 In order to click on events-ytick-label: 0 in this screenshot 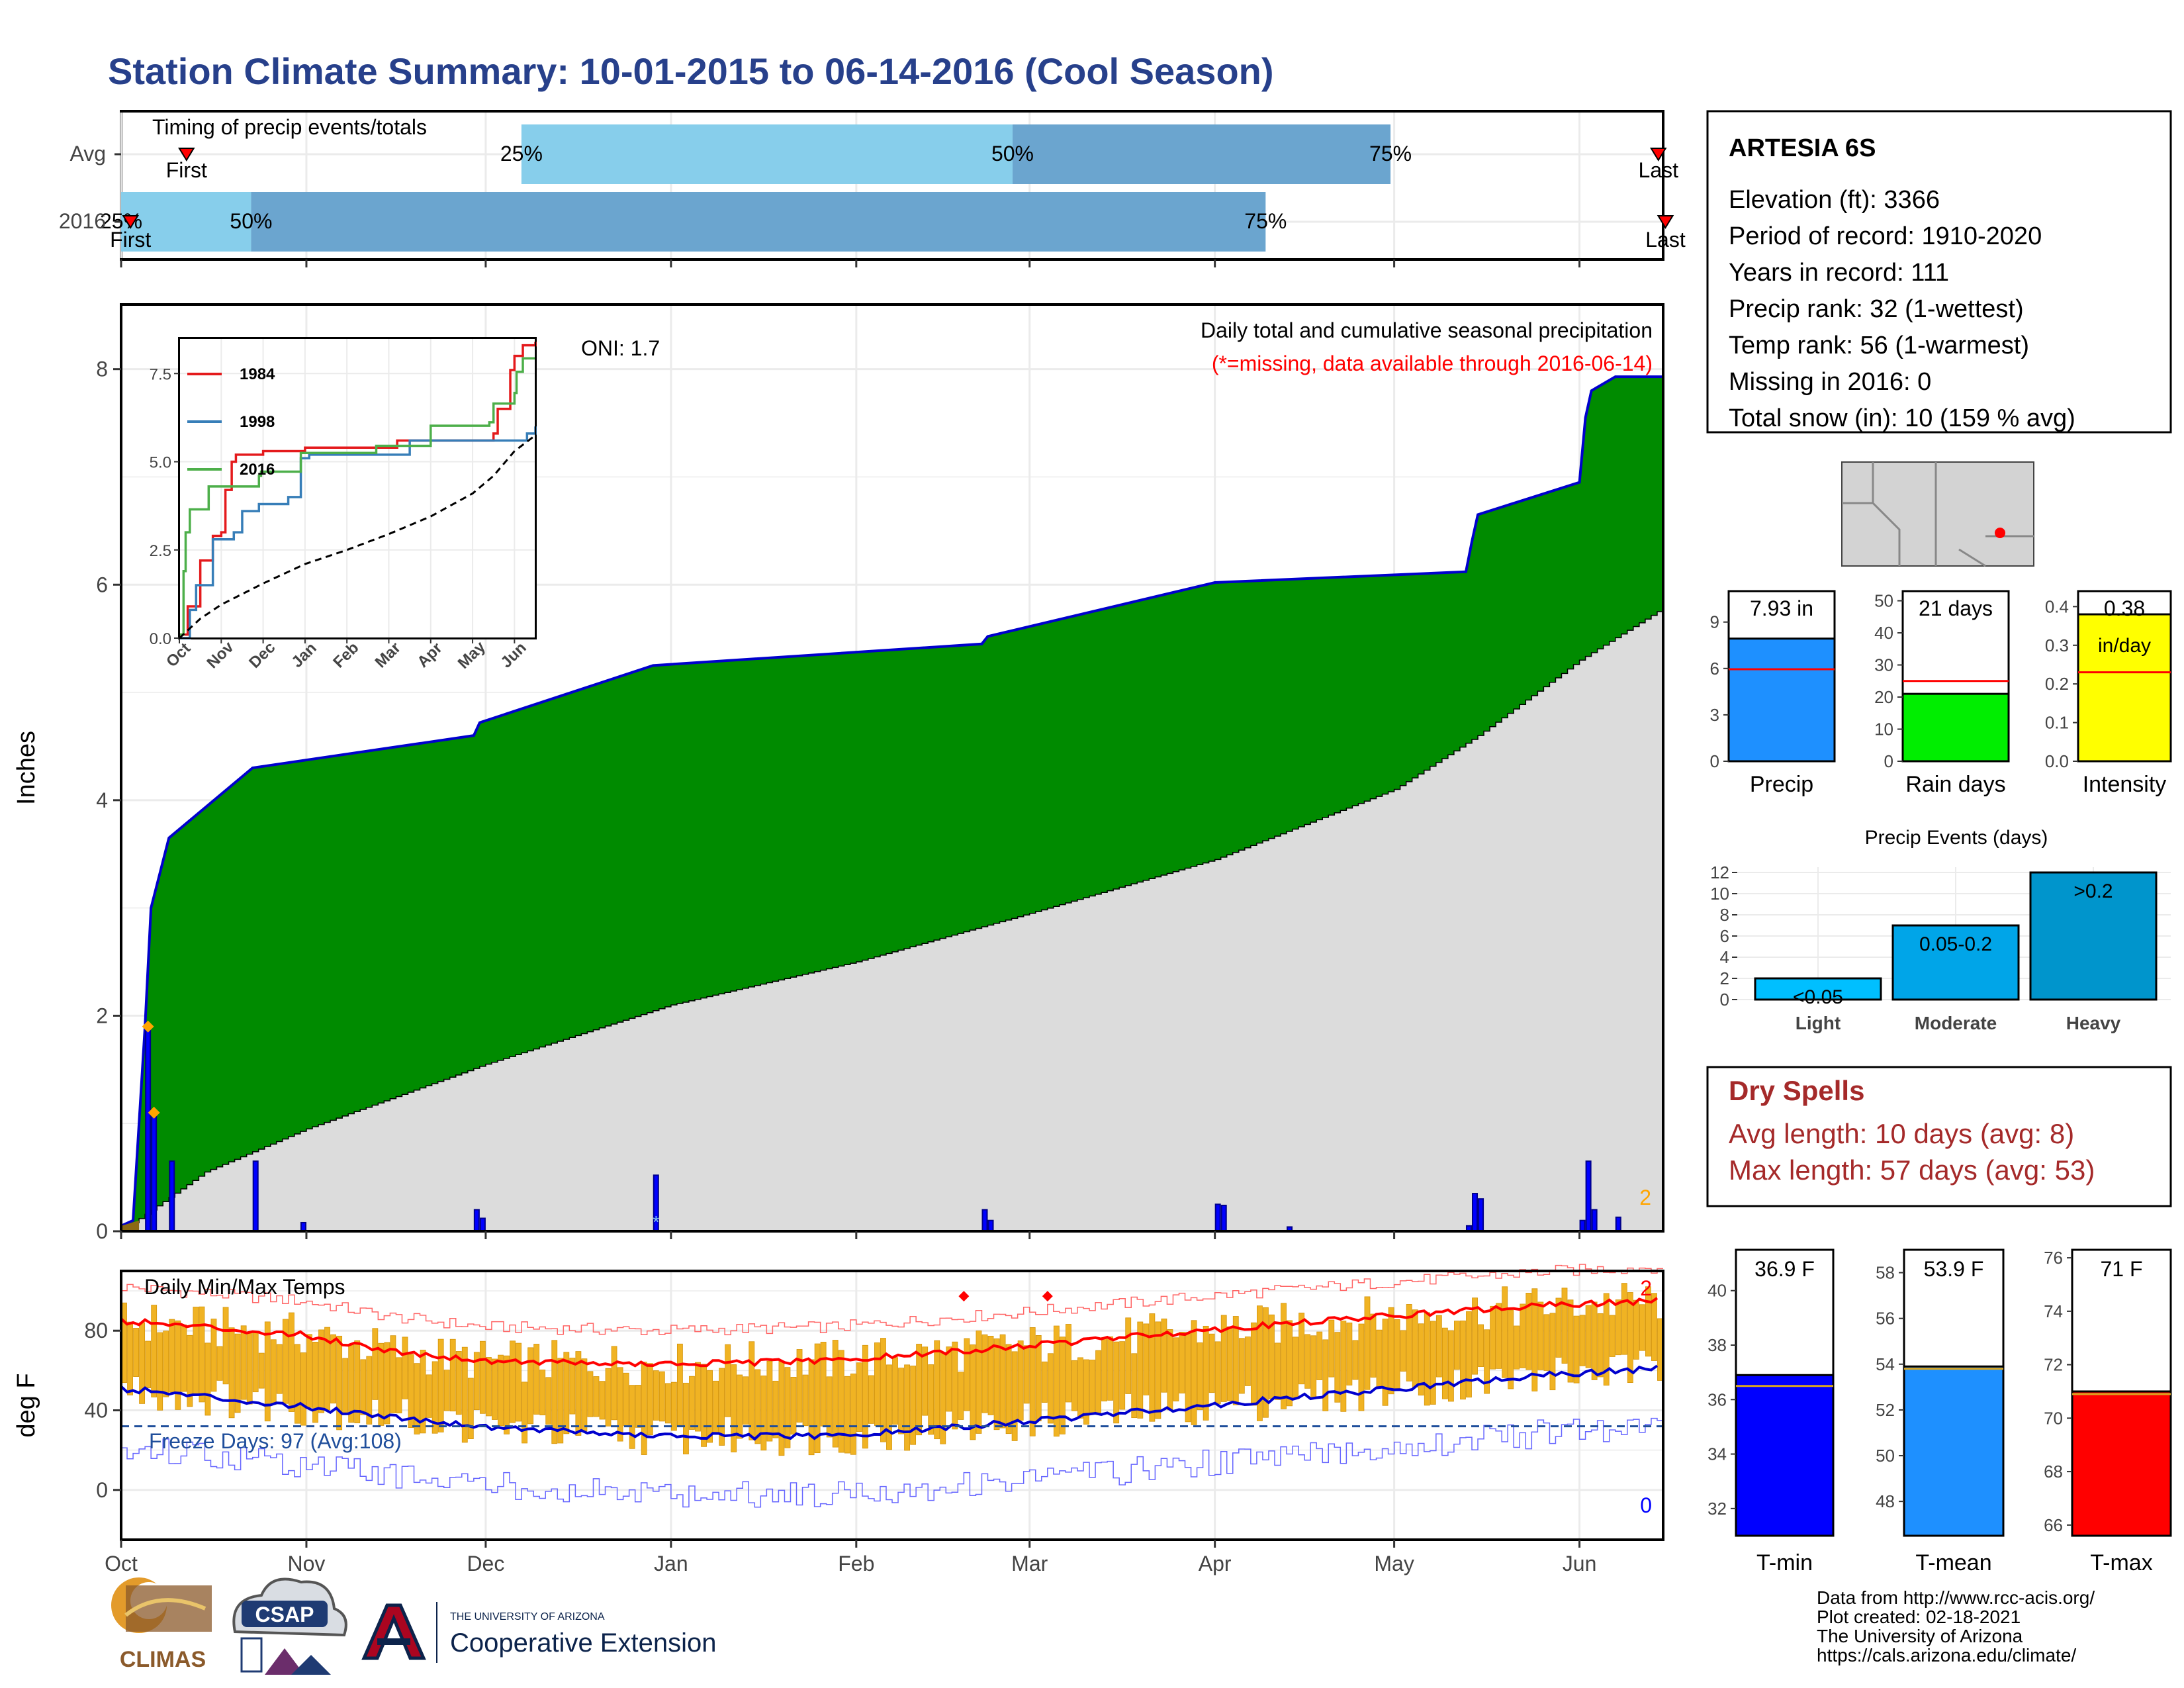, I will do `click(1724, 999)`.